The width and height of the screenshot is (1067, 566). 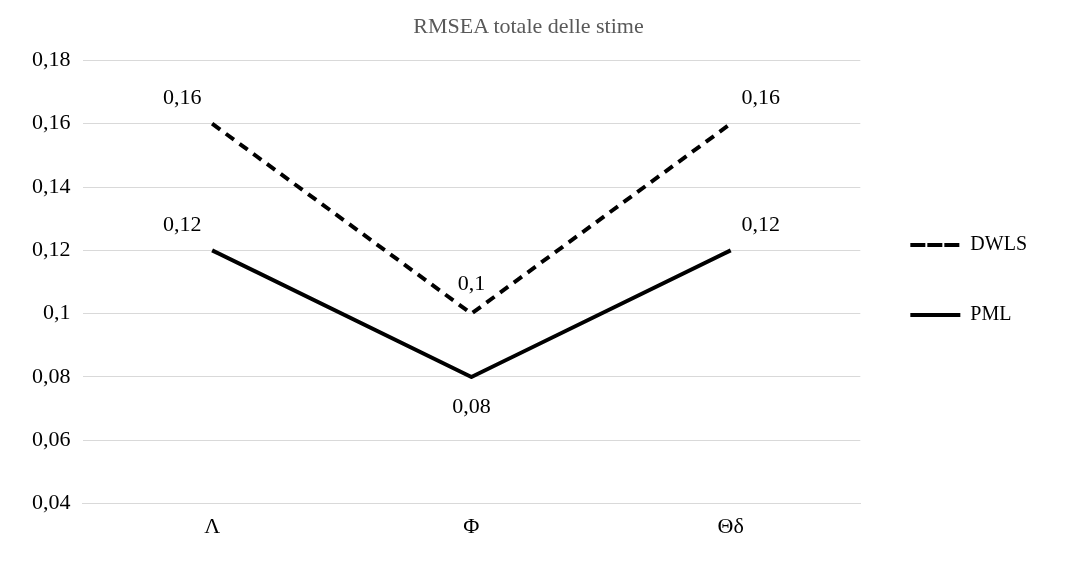 I want to click on x-tick-label: Θδ, so click(x=730, y=525).